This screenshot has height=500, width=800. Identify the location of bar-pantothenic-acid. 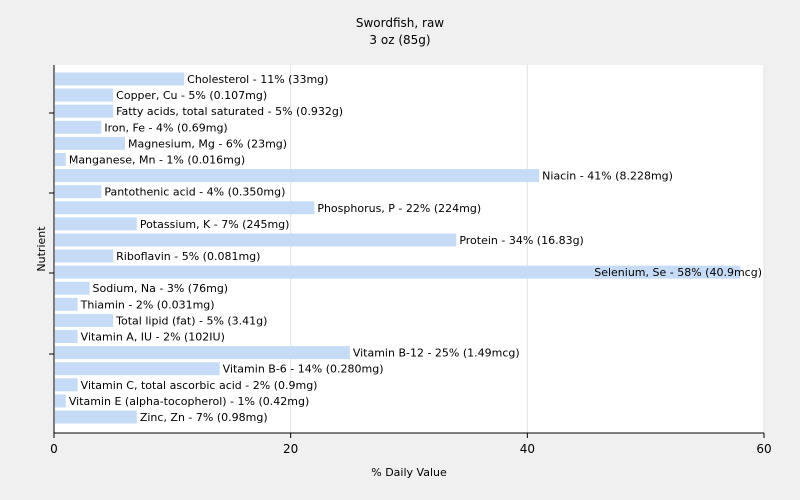
(78, 192).